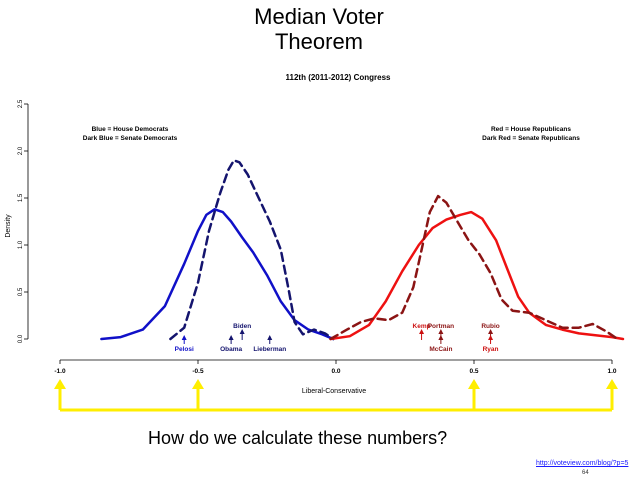 The width and height of the screenshot is (638, 479). I want to click on marker-label: McCain, so click(440, 349).